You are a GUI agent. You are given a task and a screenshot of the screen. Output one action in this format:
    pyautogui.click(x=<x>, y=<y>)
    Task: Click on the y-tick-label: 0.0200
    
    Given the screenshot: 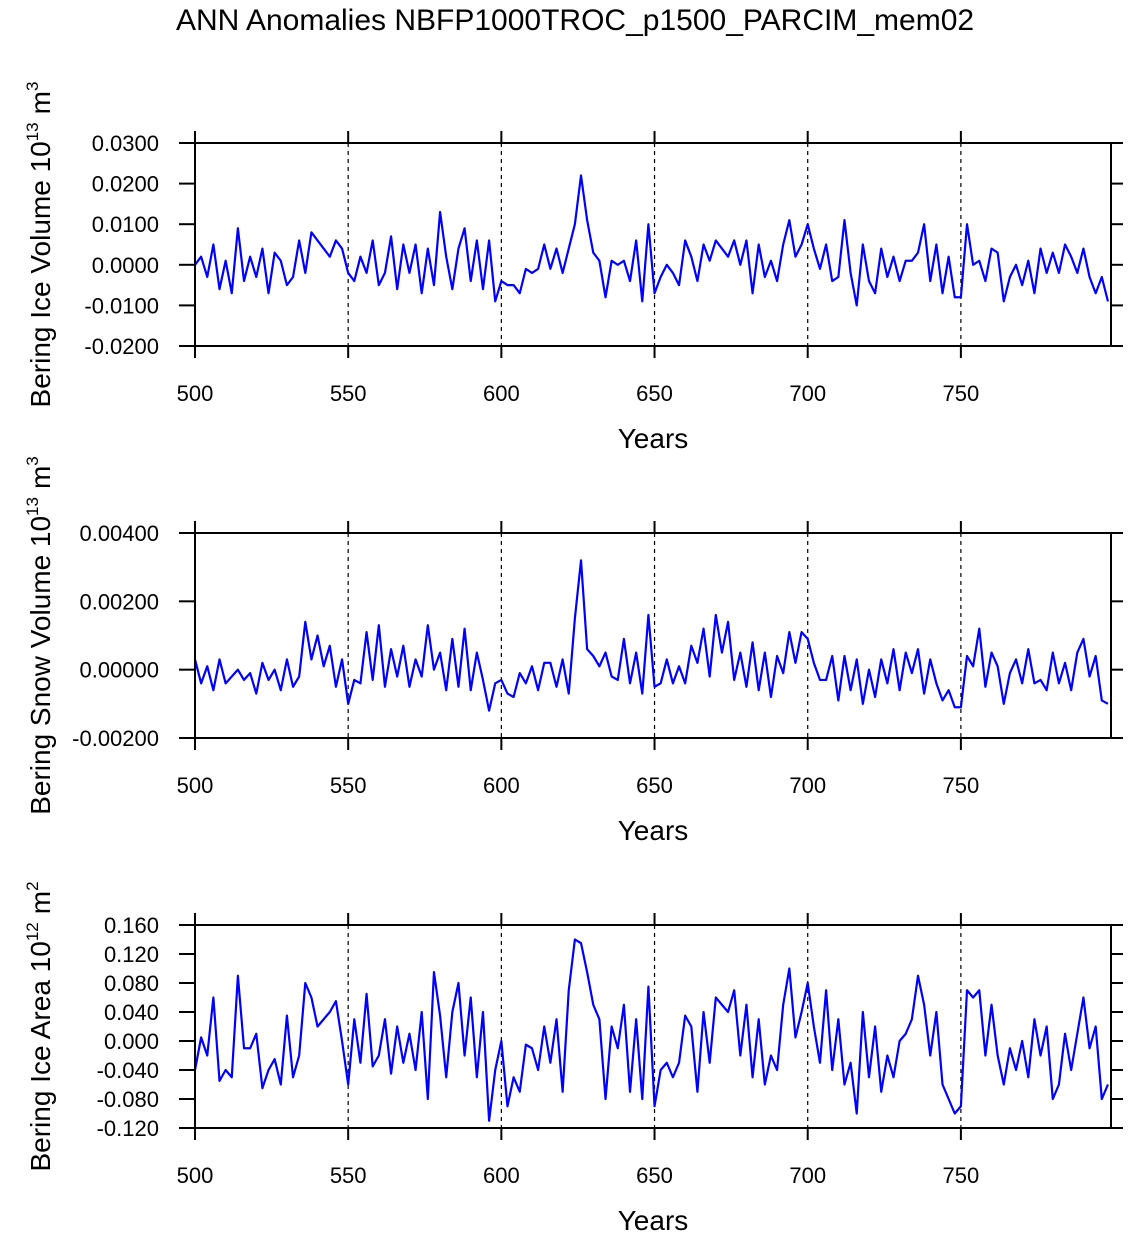 What is the action you would take?
    pyautogui.click(x=125, y=184)
    